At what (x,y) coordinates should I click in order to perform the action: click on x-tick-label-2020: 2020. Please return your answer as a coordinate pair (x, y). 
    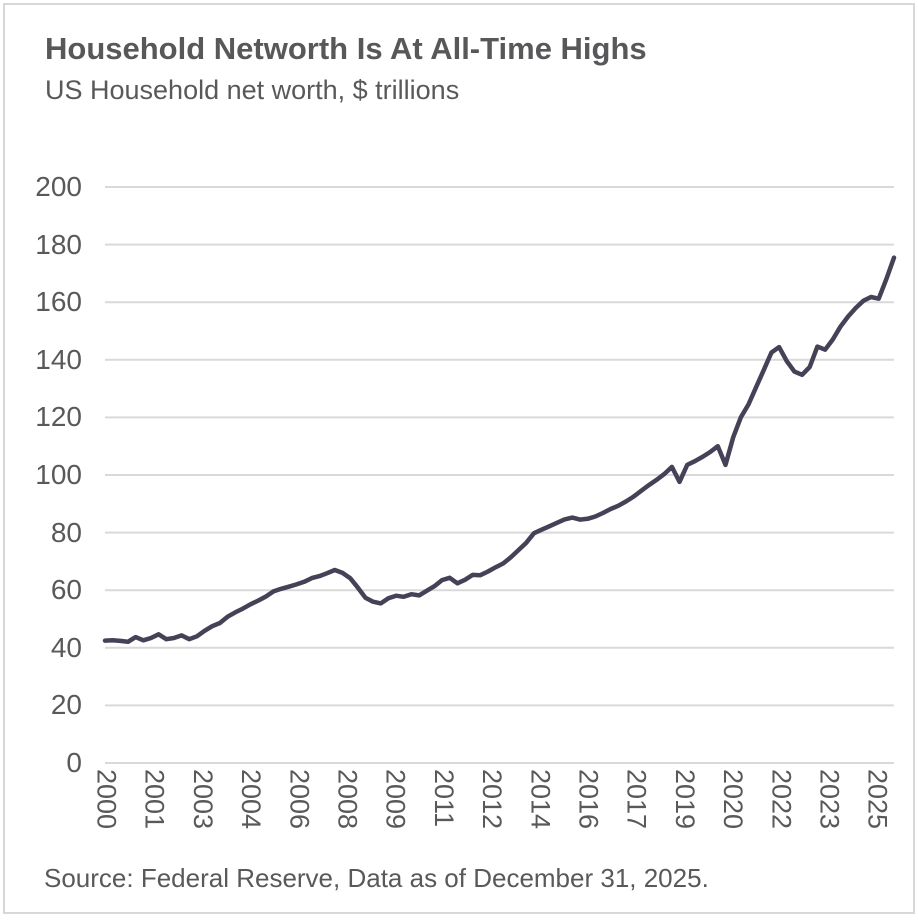
    Looking at the image, I should click on (733, 799).